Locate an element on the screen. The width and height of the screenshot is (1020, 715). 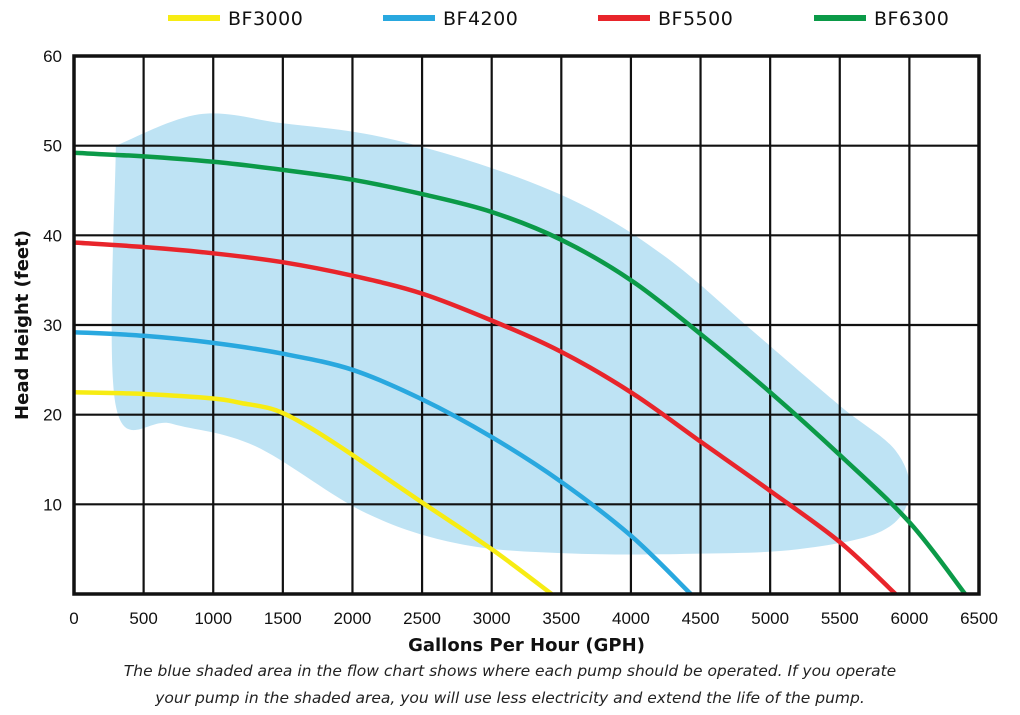
y-tick-label: 40 is located at coordinates (52, 235).